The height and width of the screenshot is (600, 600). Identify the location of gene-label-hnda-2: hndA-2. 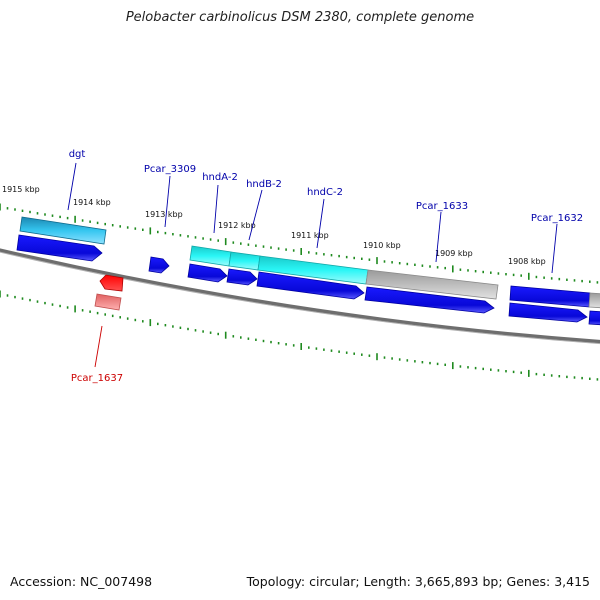
(220, 177).